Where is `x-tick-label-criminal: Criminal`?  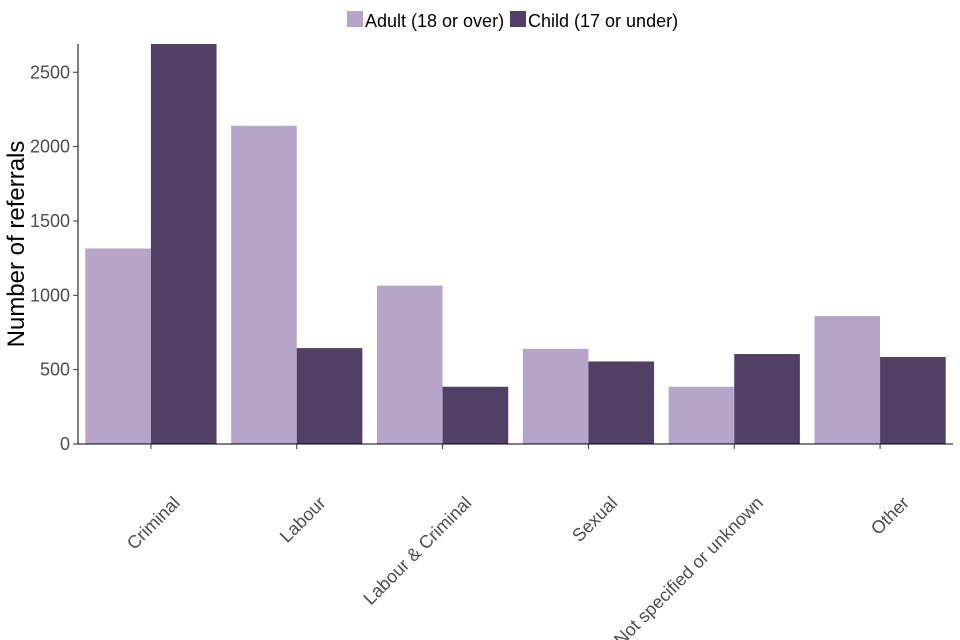 x-tick-label-criminal: Criminal is located at coordinates (153, 523).